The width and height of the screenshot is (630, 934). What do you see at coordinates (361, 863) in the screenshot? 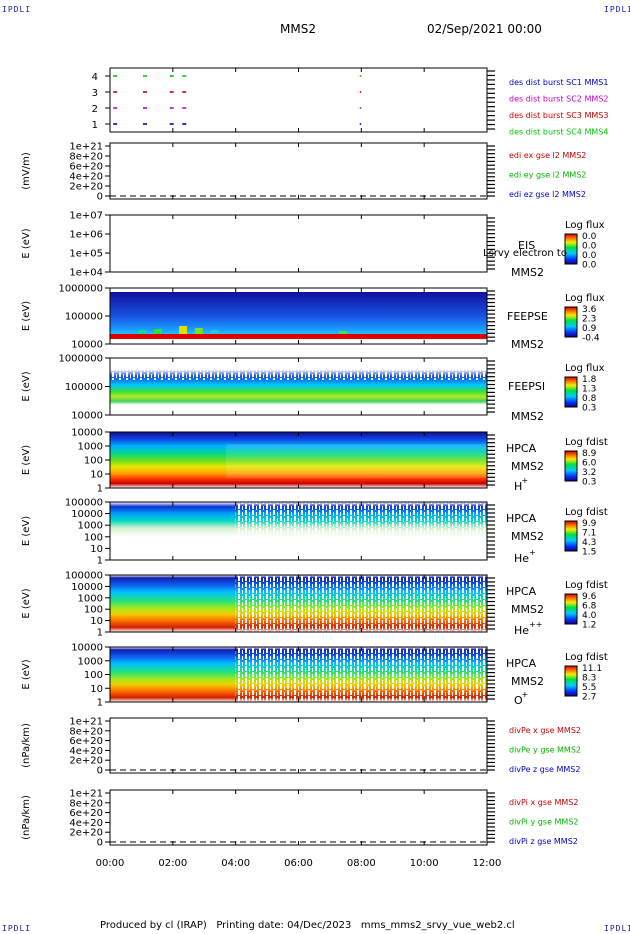
I see `time-tick-label: 08:00` at bounding box center [361, 863].